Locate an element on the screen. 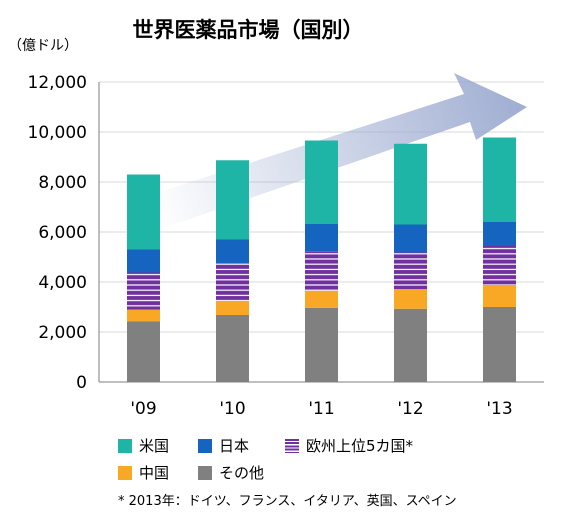 This screenshot has height=519, width=562. legend-item-us: 米国 is located at coordinates (143, 445).